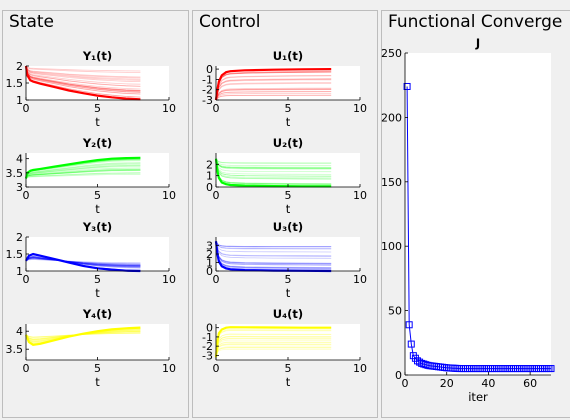 The image size is (570, 420). Describe the element at coordinates (26, 279) in the screenshot. I see `y3-x-tick-label: 0` at that location.